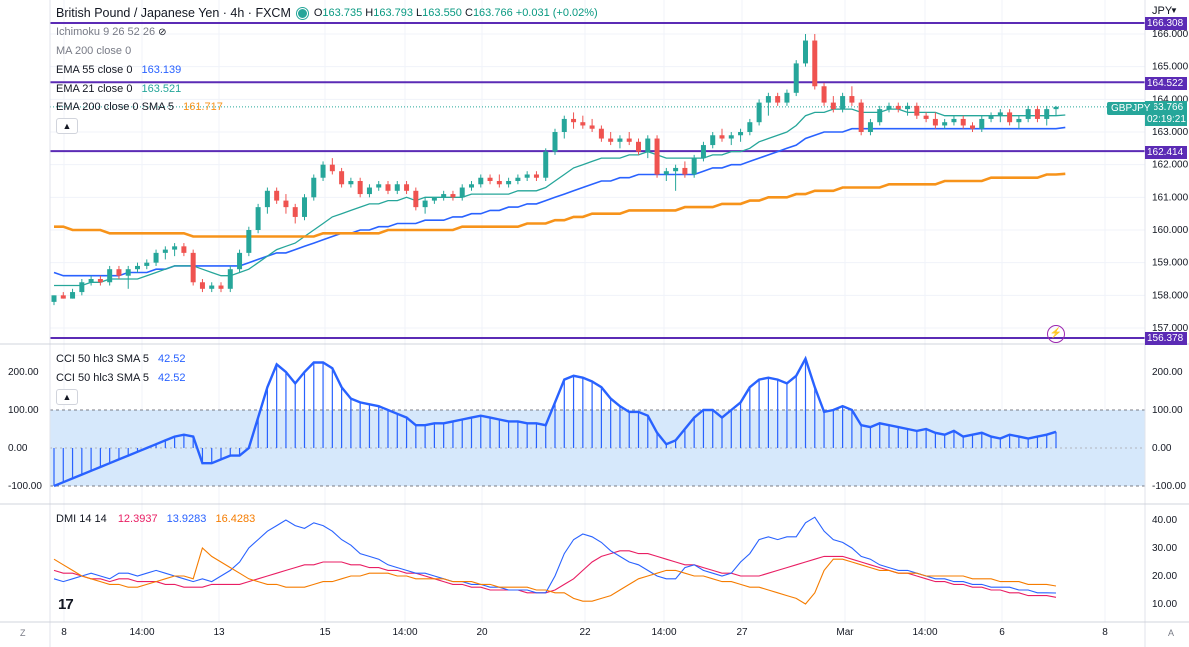  Describe the element at coordinates (1171, 633) in the screenshot. I see `auto-scale-icon: A` at that location.